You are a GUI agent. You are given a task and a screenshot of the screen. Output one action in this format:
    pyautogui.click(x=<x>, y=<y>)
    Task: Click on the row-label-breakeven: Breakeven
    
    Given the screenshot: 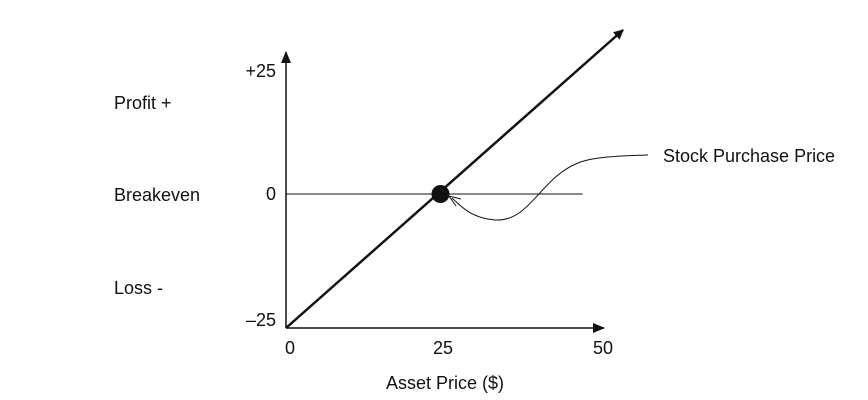 What is the action you would take?
    pyautogui.click(x=157, y=195)
    